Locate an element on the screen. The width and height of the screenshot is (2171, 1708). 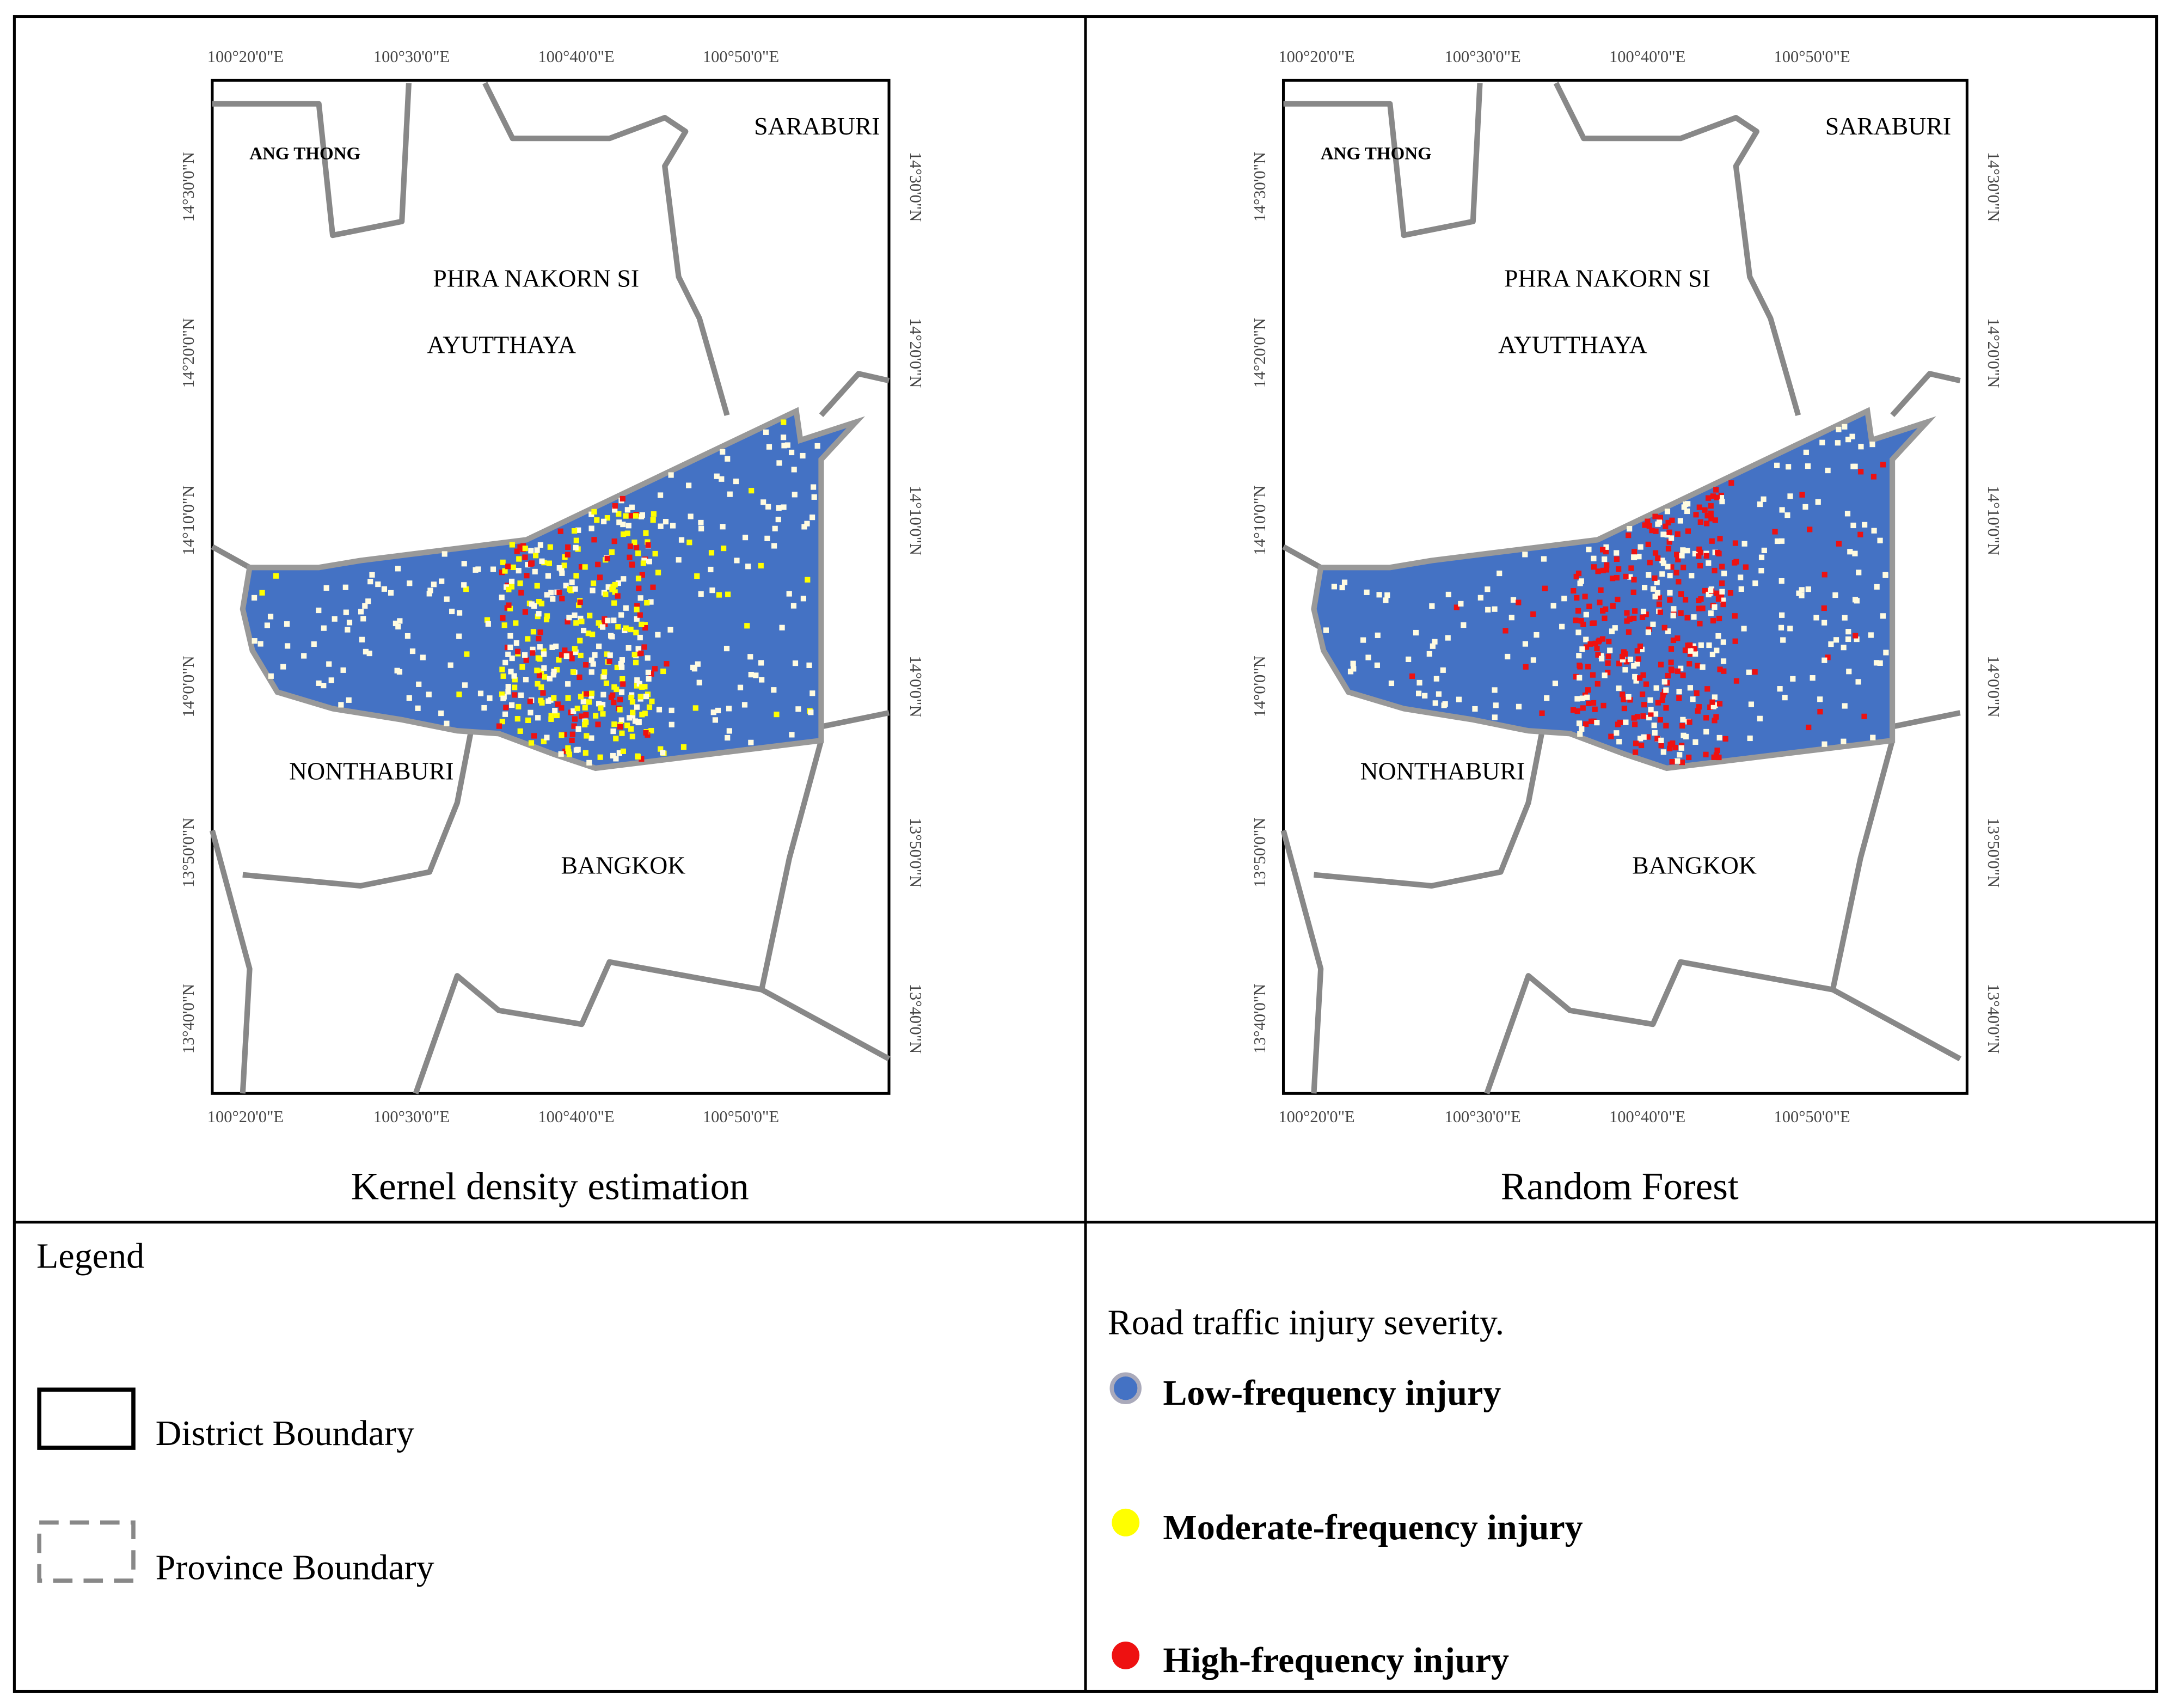
place-label: BANGKOK is located at coordinates (1694, 865).